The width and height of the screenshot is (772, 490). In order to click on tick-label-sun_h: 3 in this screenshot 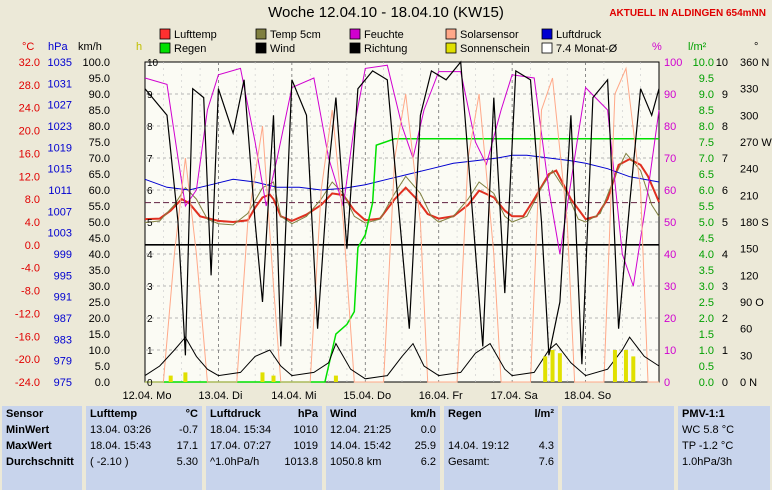, I will do `click(150, 287)`.